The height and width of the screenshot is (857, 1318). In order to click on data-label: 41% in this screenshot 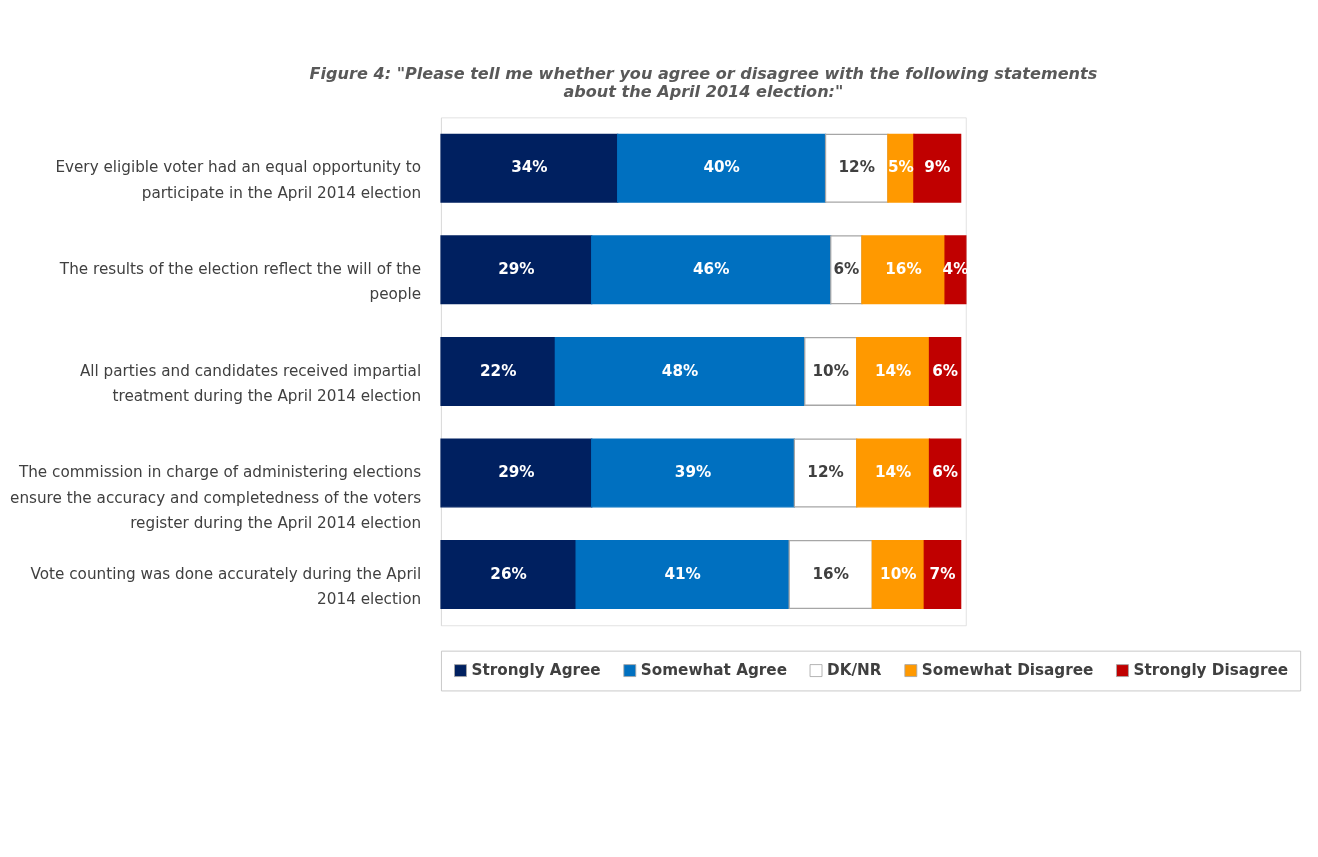, I will do `click(682, 573)`.